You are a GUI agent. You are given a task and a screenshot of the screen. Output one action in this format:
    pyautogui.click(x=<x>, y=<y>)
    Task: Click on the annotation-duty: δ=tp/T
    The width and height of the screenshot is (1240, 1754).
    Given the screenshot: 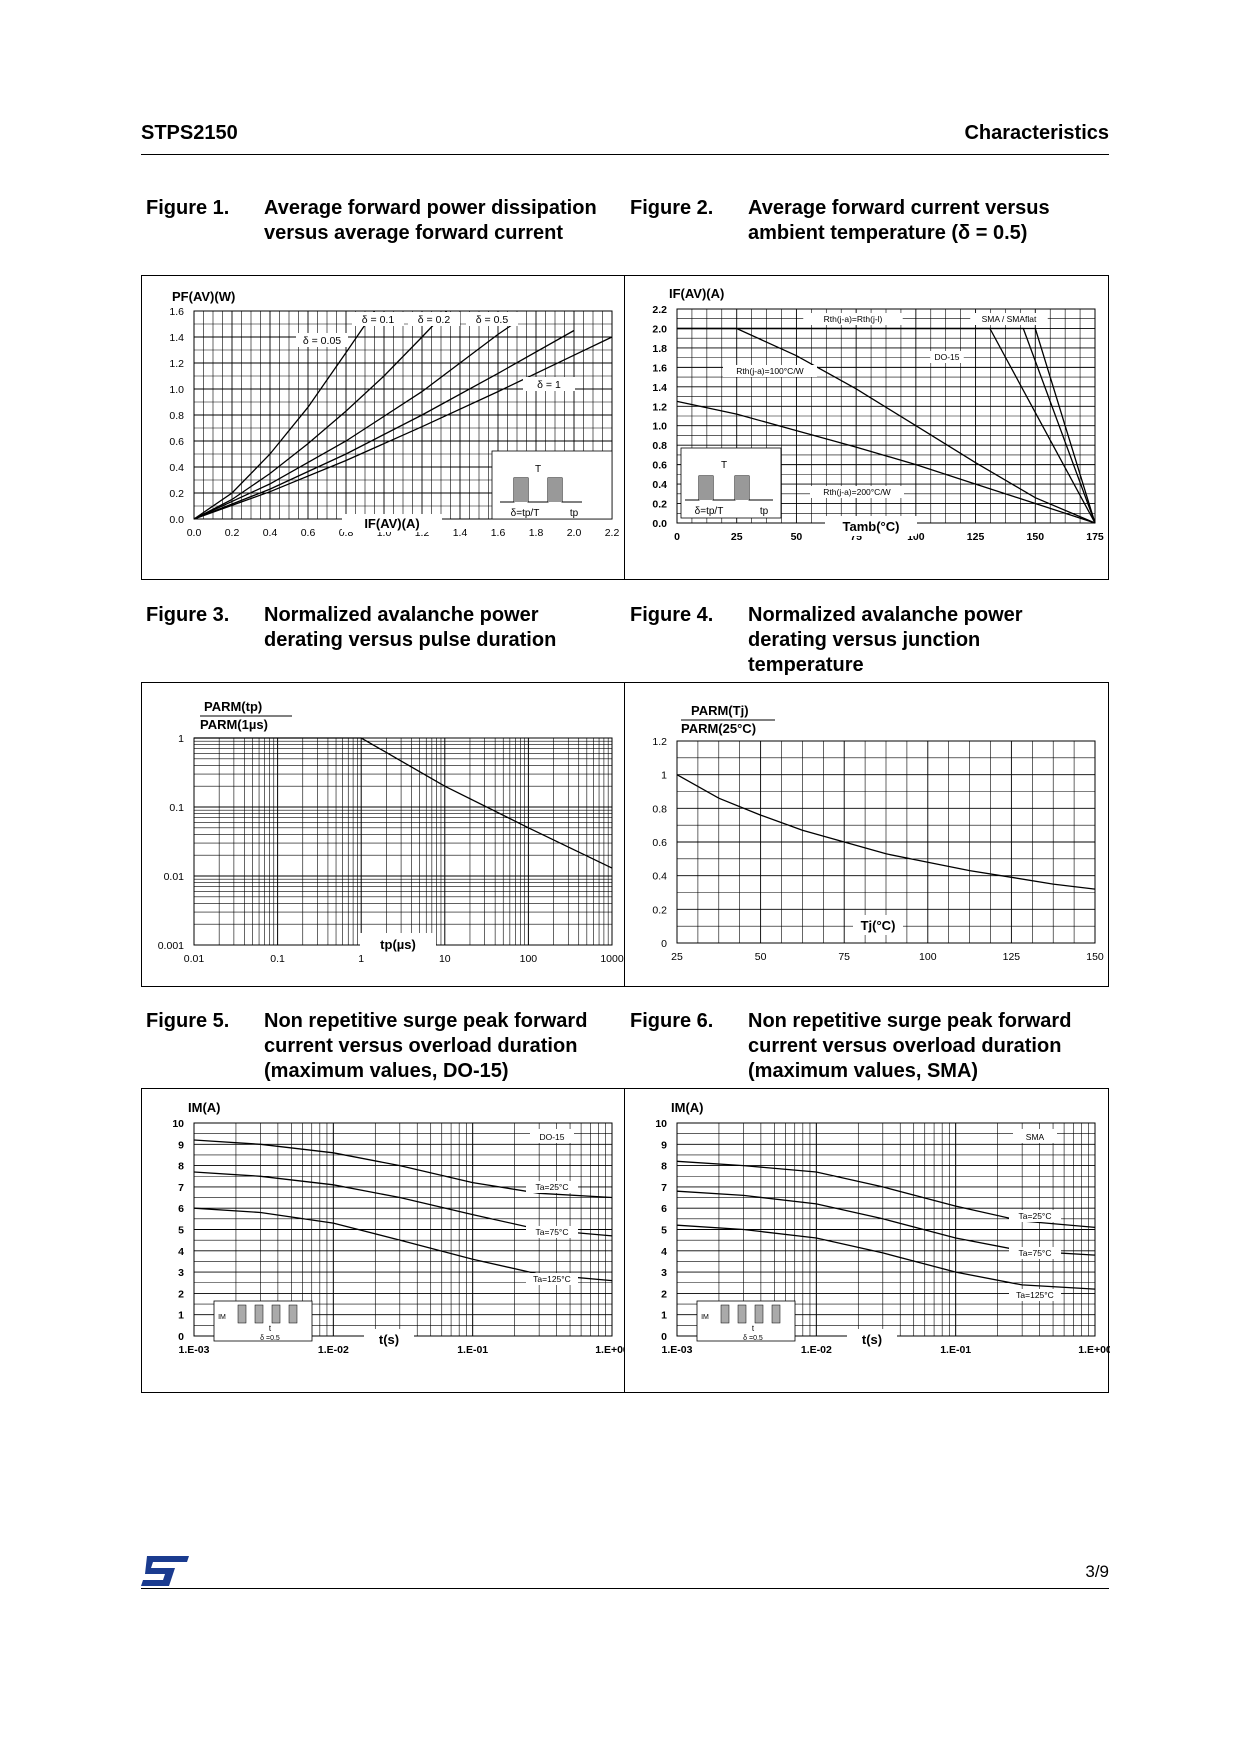 What is the action you would take?
    pyautogui.click(x=709, y=511)
    